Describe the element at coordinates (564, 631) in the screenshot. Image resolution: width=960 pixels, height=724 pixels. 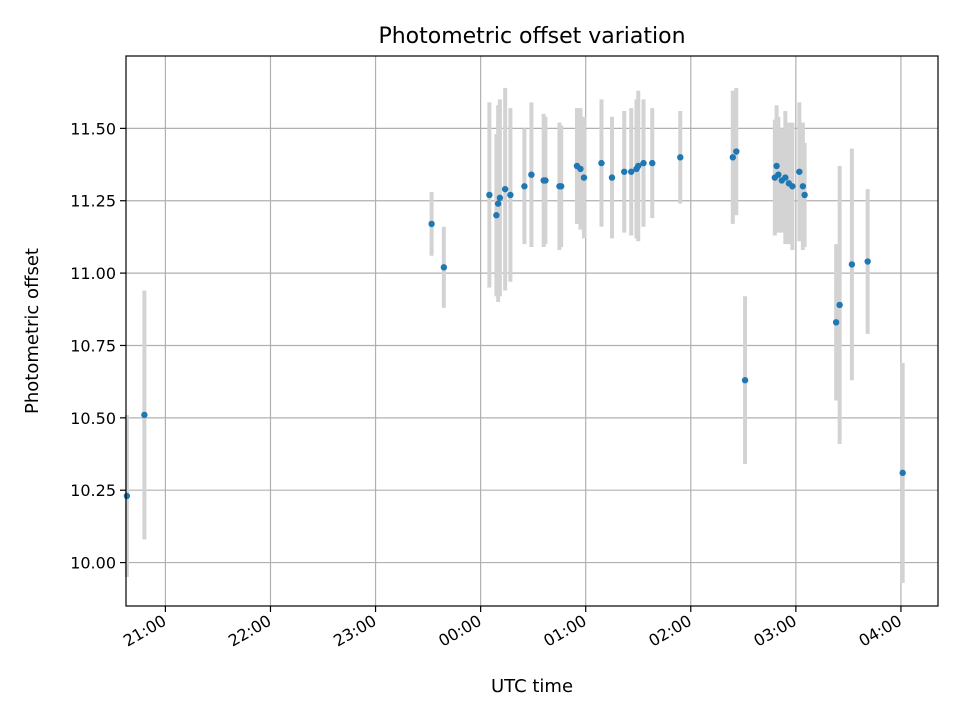
I see `x-tick-label: 01:00` at that location.